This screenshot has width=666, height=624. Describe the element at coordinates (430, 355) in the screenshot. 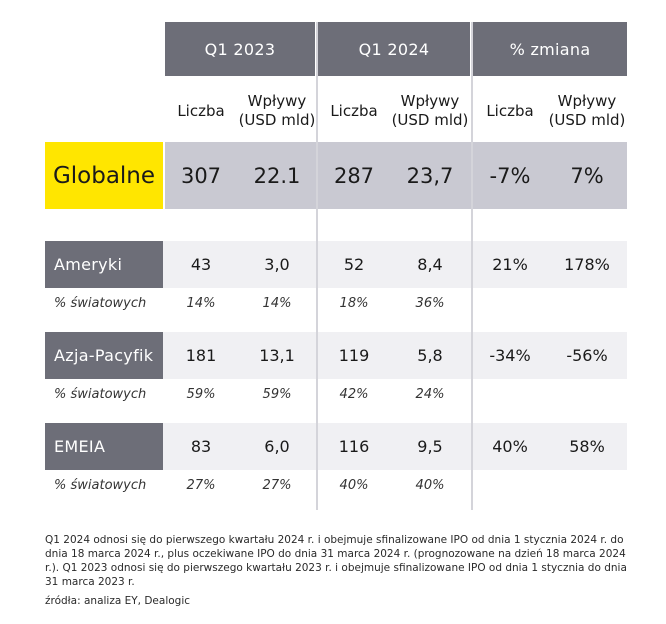

I see `region-value: 5,8` at that location.